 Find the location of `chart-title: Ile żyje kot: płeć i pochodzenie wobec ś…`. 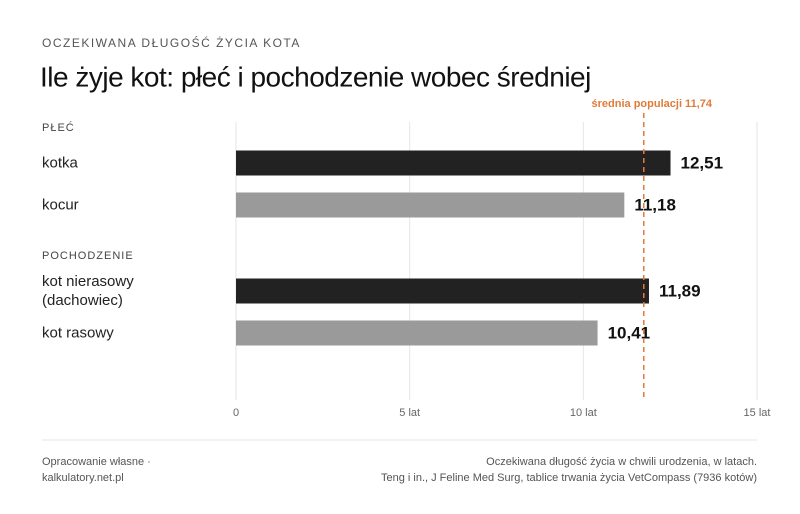

chart-title: Ile żyje kot: płeć i pochodzenie wobec ś… is located at coordinates (315, 76).